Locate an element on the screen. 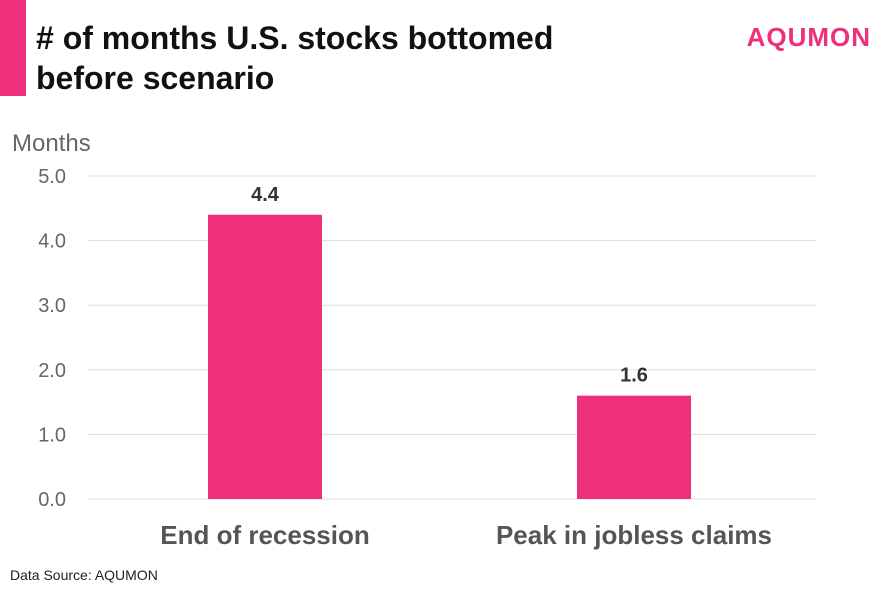  y-tick-label: 3.0 is located at coordinates (52, 306).